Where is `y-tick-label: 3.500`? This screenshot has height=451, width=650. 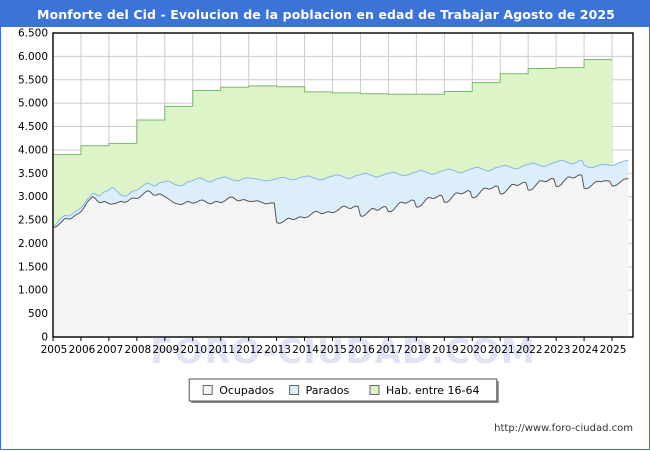
y-tick-label: 3.500 is located at coordinates (33, 174).